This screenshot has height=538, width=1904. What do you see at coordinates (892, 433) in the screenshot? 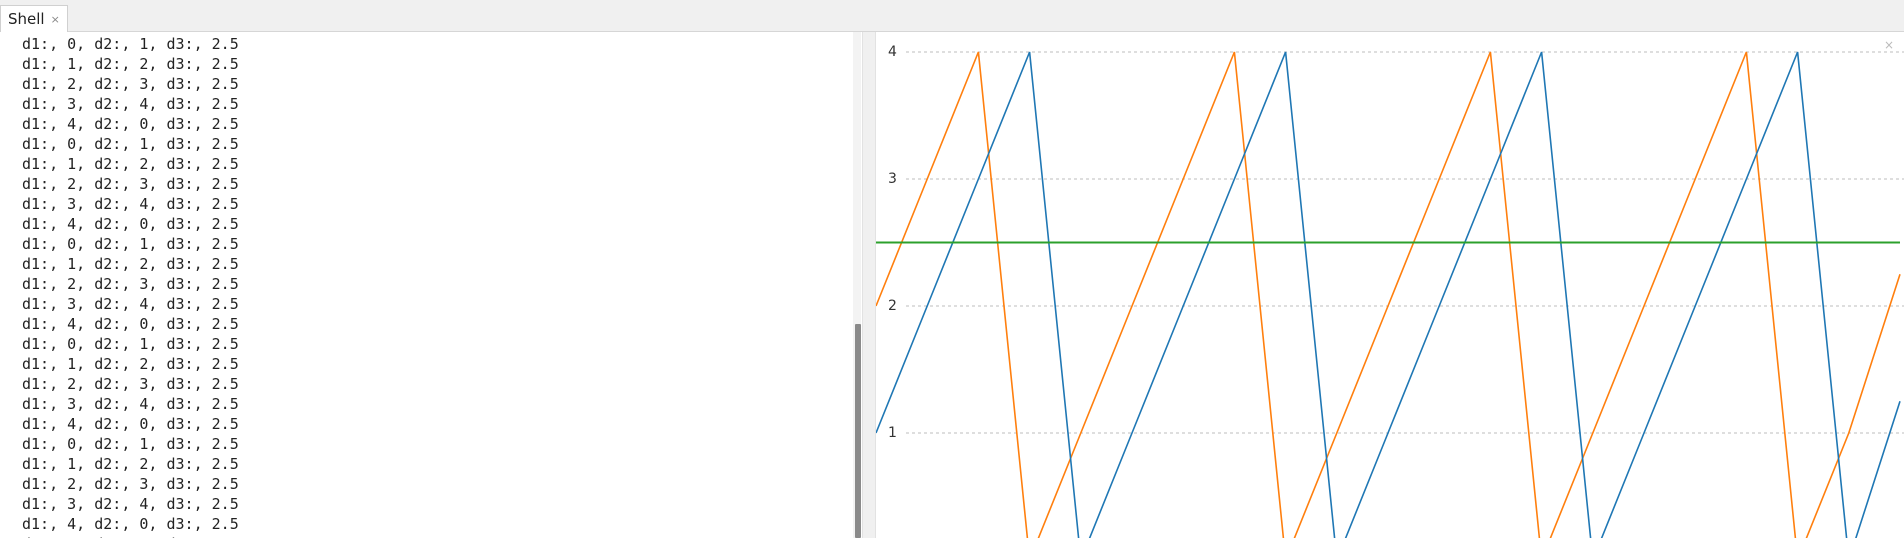
I see `y-tick-label: 1` at bounding box center [892, 433].